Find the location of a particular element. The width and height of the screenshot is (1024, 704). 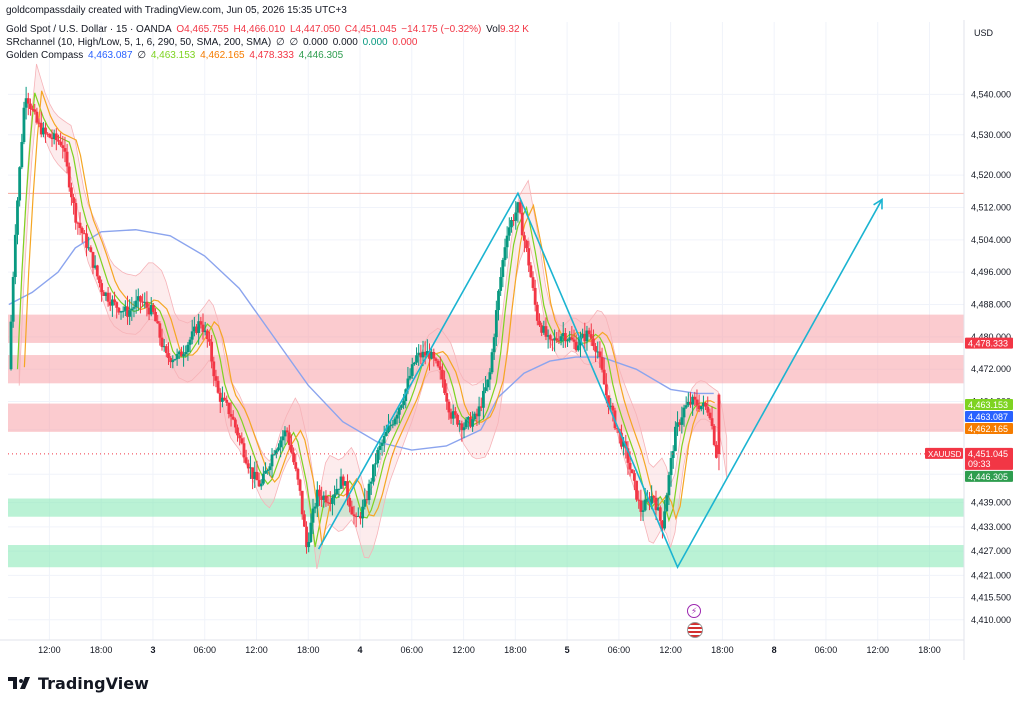

srchannel-value-3: 0.000 is located at coordinates (315, 42).